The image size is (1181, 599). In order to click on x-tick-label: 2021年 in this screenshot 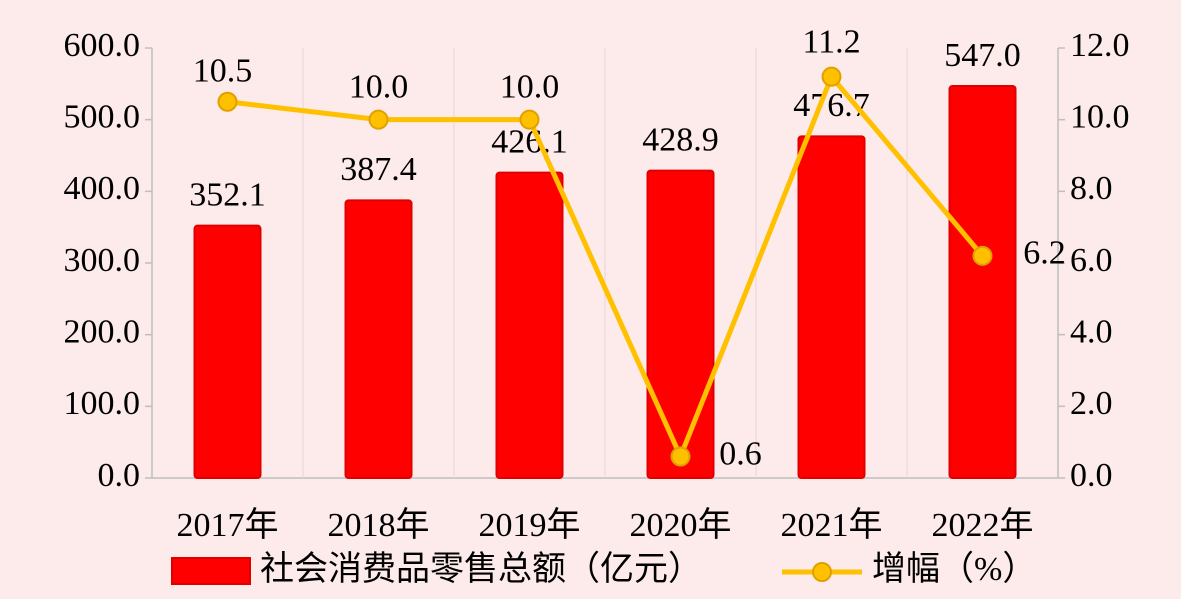, I will do `click(832, 525)`.